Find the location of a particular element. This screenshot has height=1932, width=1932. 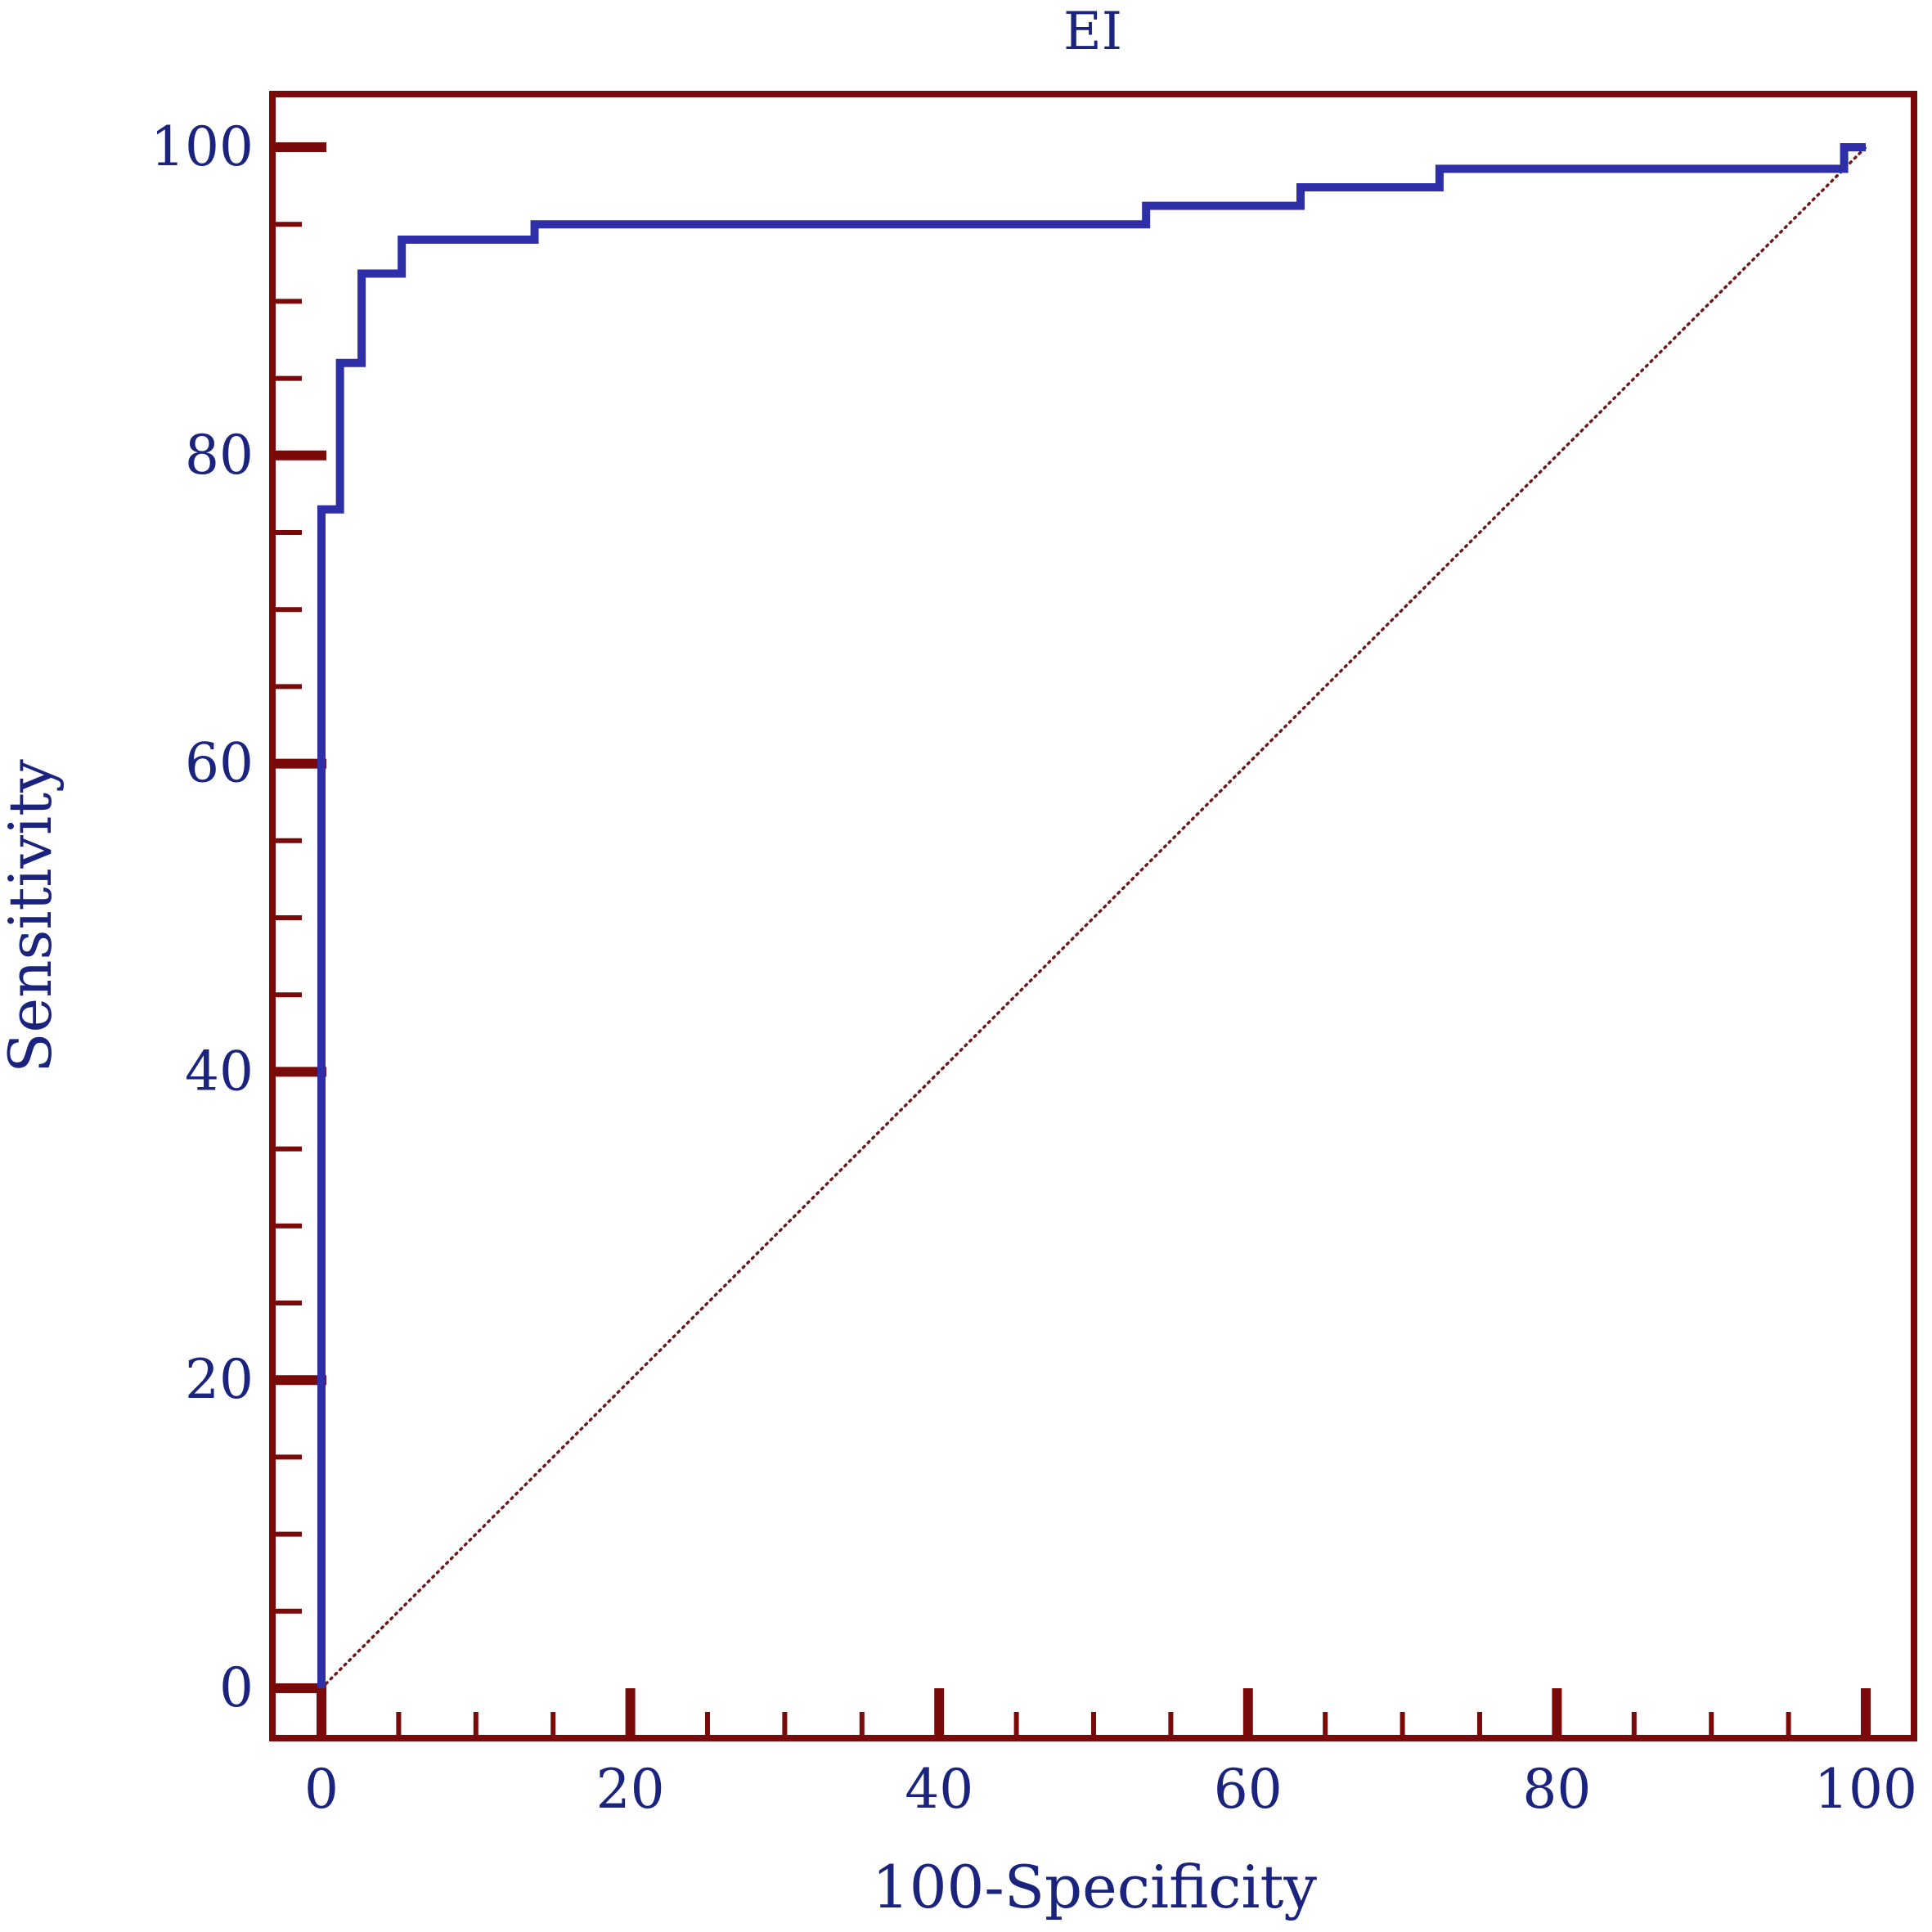

x-tick-label: 0 is located at coordinates (321, 1790).